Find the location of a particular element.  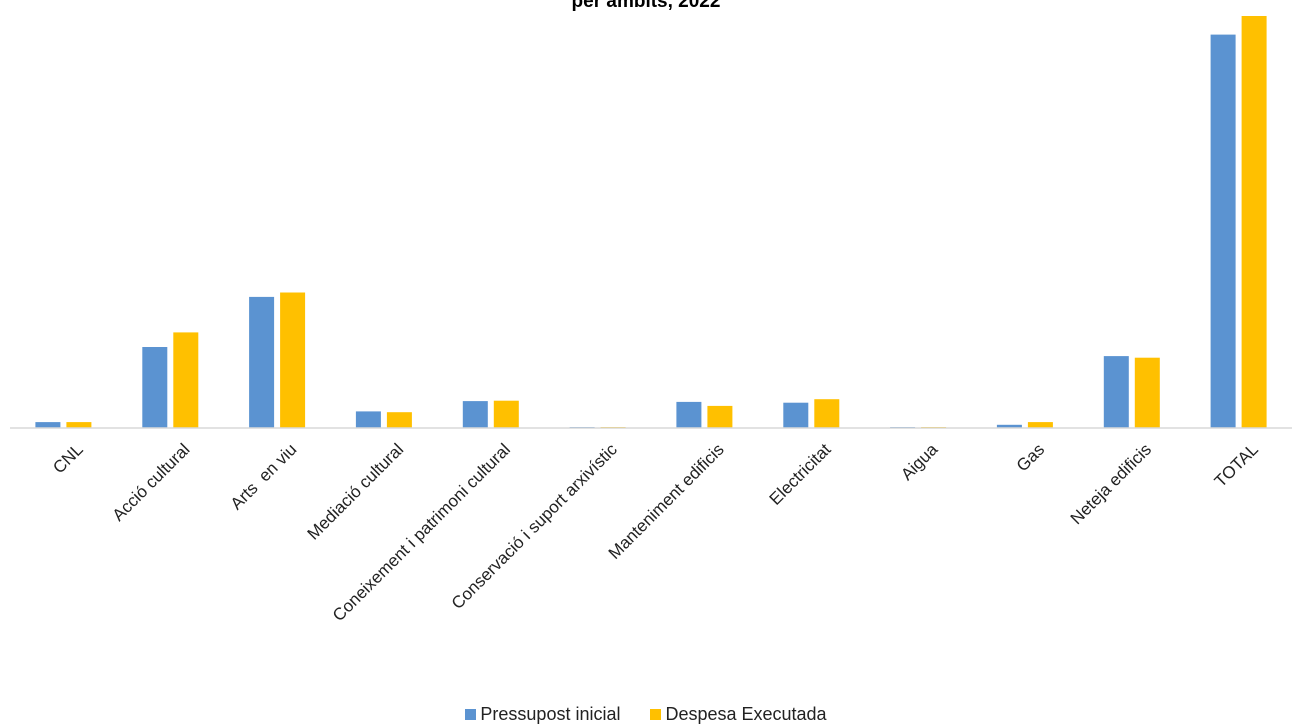

x-tick-label: Electricitat is located at coordinates (800, 474).